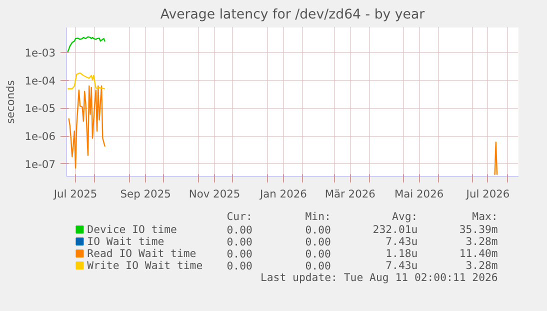 The image size is (547, 311). I want to click on y-tick-label: 1e-06, so click(40, 137).